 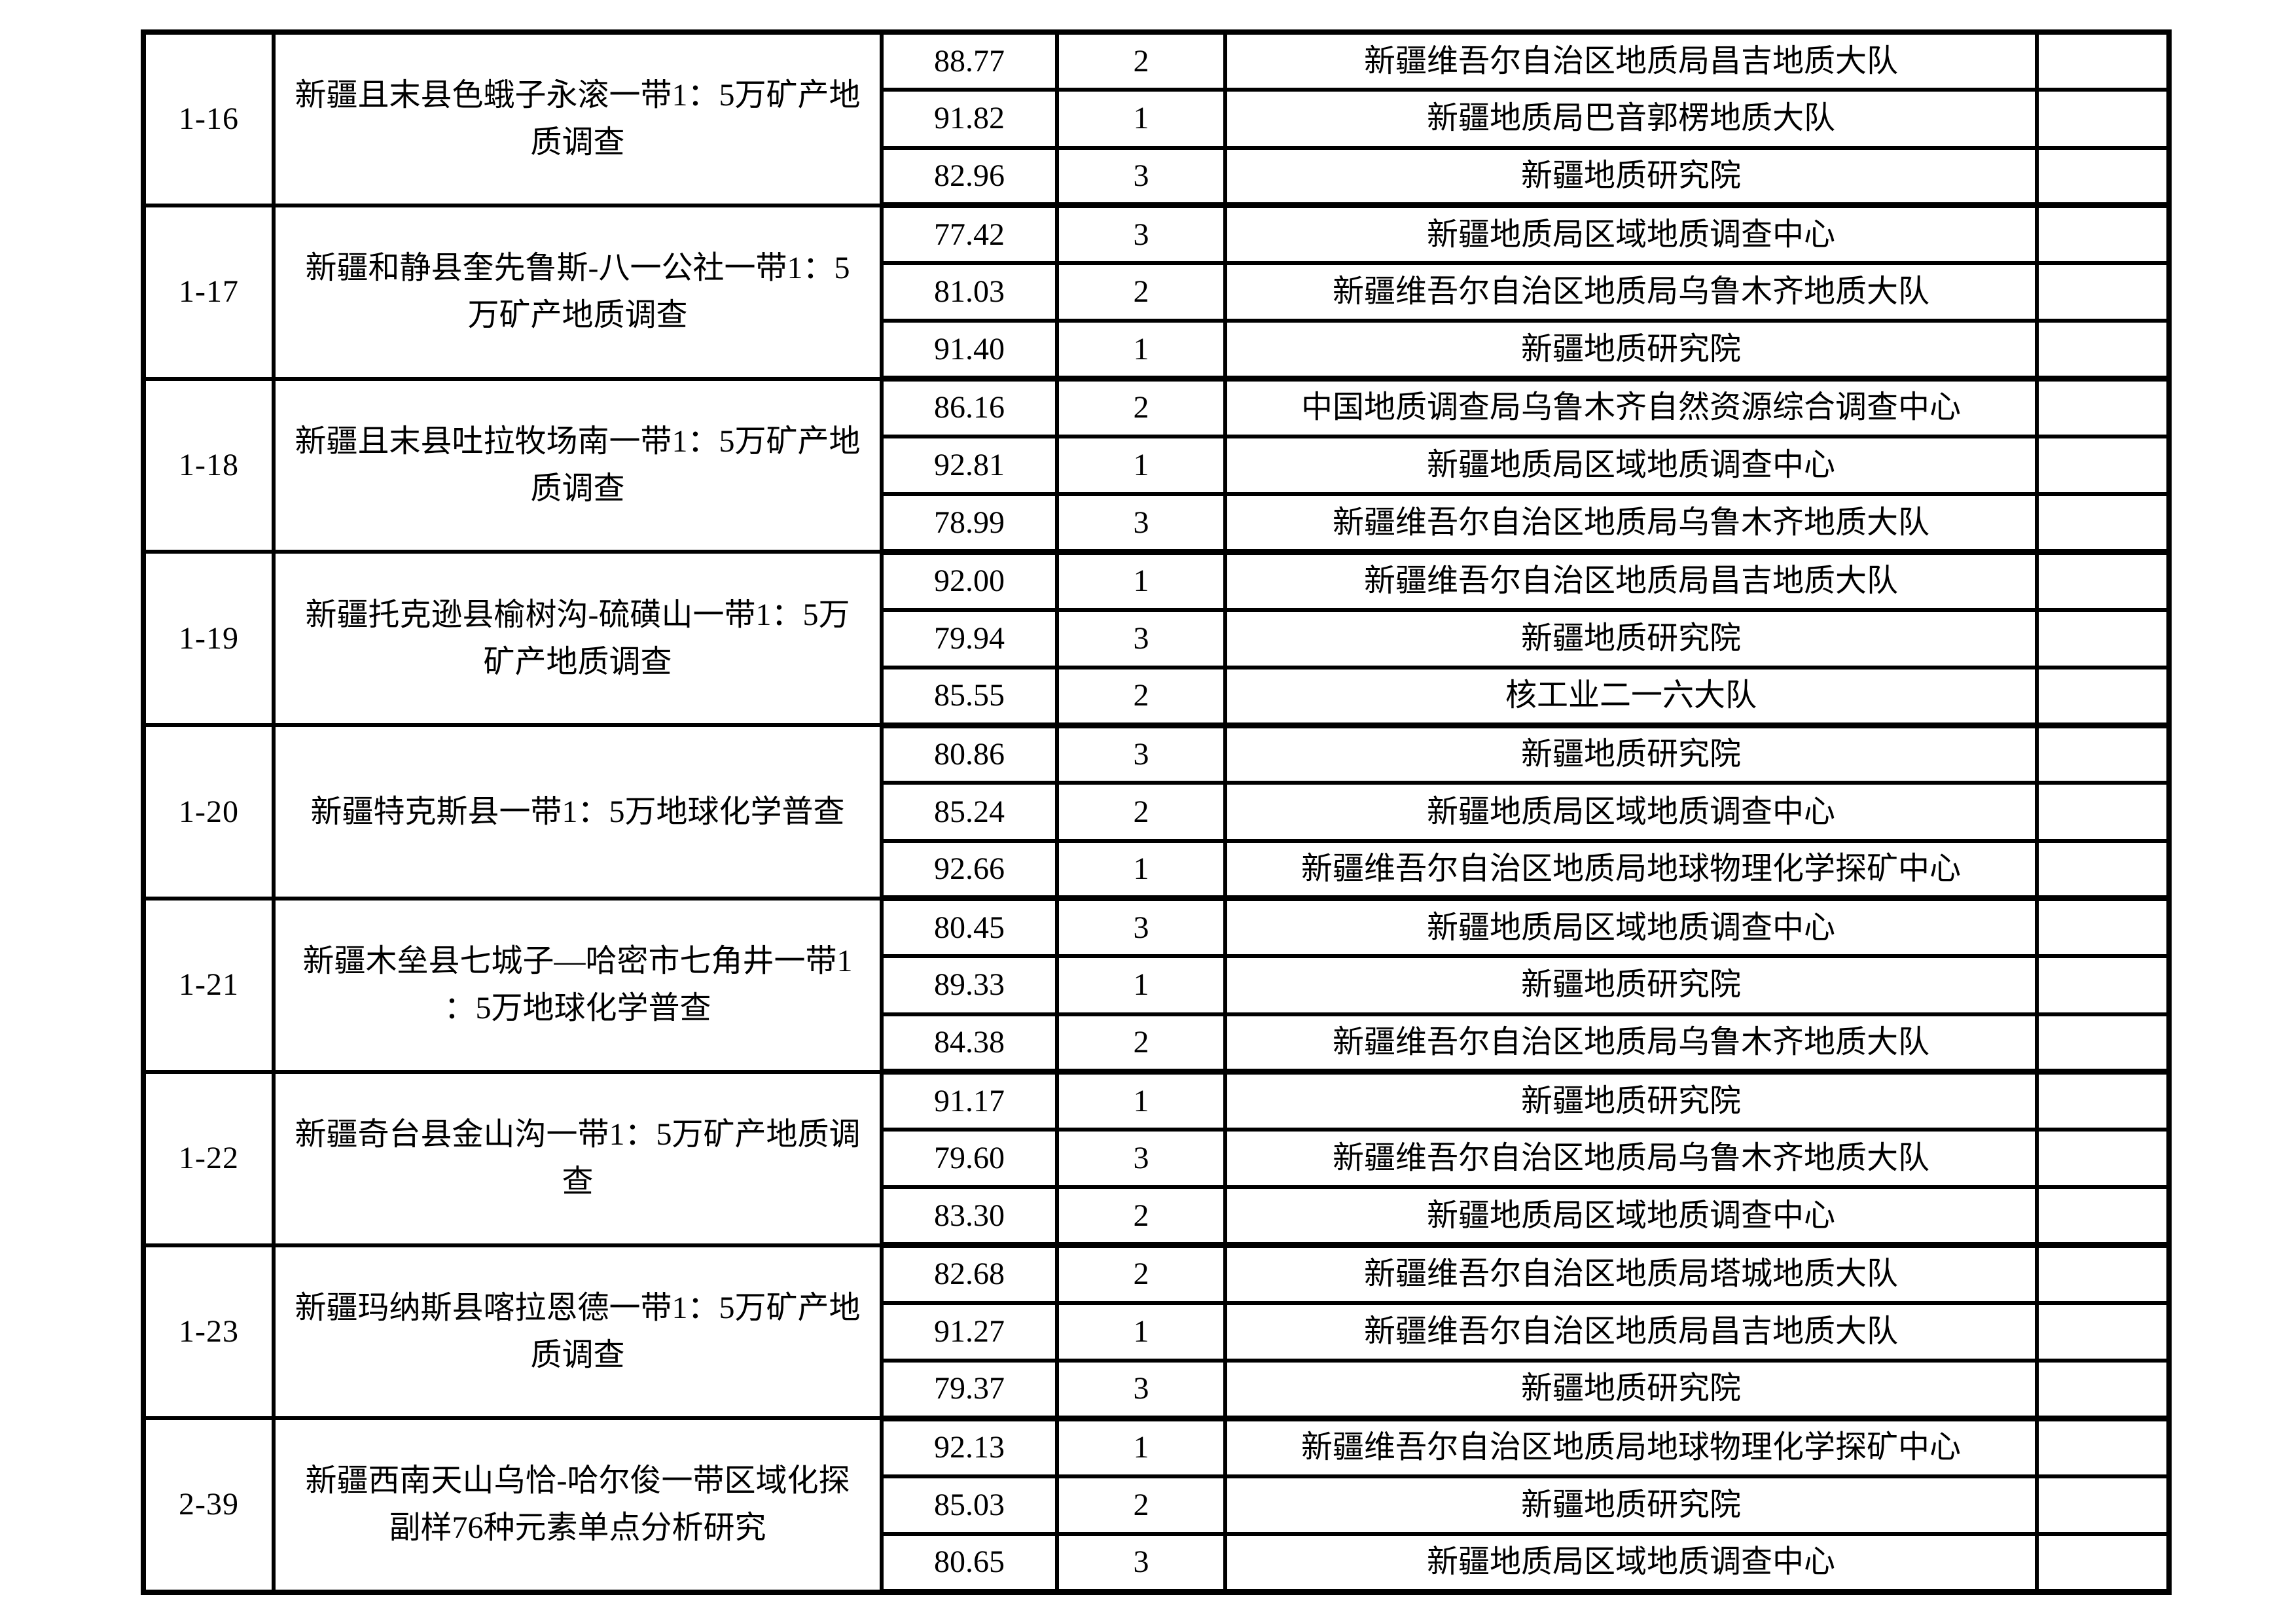 What do you see at coordinates (578, 639) in the screenshot?
I see `project-name-cell: 新疆托克逊县榆树沟-硫磺山一带1：5万 矿产地质调查` at bounding box center [578, 639].